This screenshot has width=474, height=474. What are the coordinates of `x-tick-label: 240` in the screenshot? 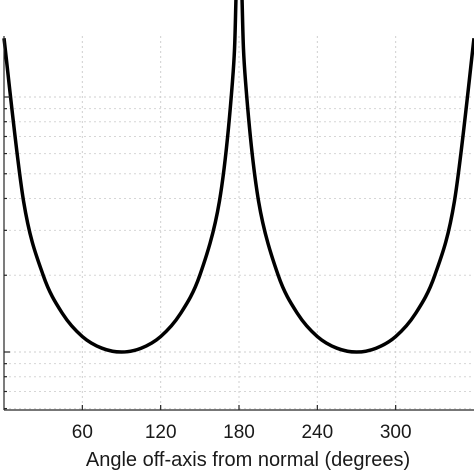 It's located at (317, 432).